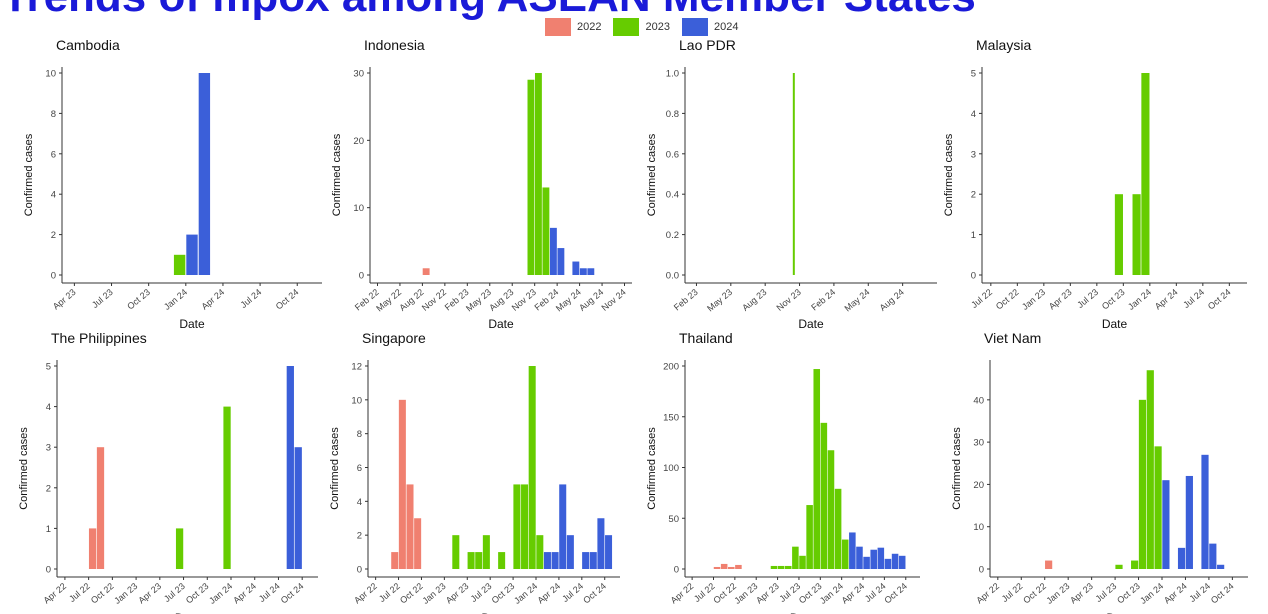  I want to click on y-tick-label: 8, so click(359, 434).